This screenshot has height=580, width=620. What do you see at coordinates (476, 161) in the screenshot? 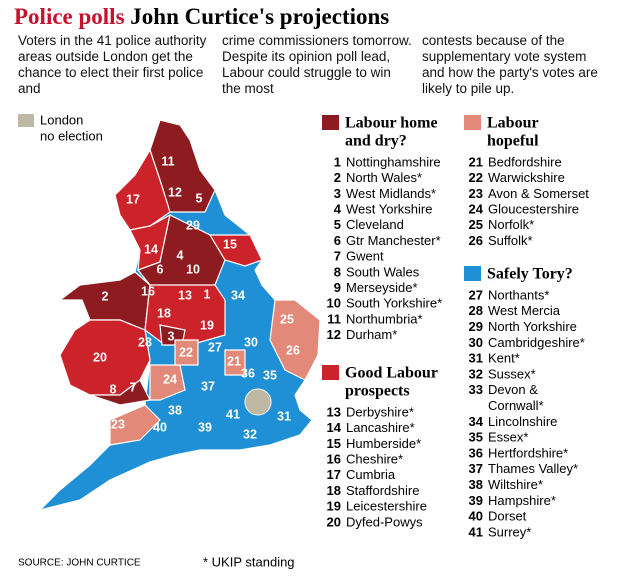
I see `item-number: 21` at bounding box center [476, 161].